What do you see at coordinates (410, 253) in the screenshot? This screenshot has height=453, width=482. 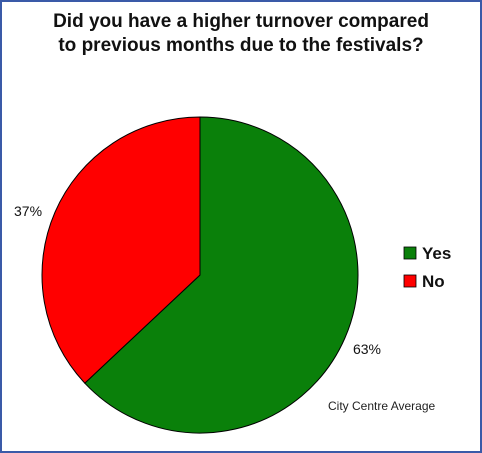 I see `legend-swatch-yes` at bounding box center [410, 253].